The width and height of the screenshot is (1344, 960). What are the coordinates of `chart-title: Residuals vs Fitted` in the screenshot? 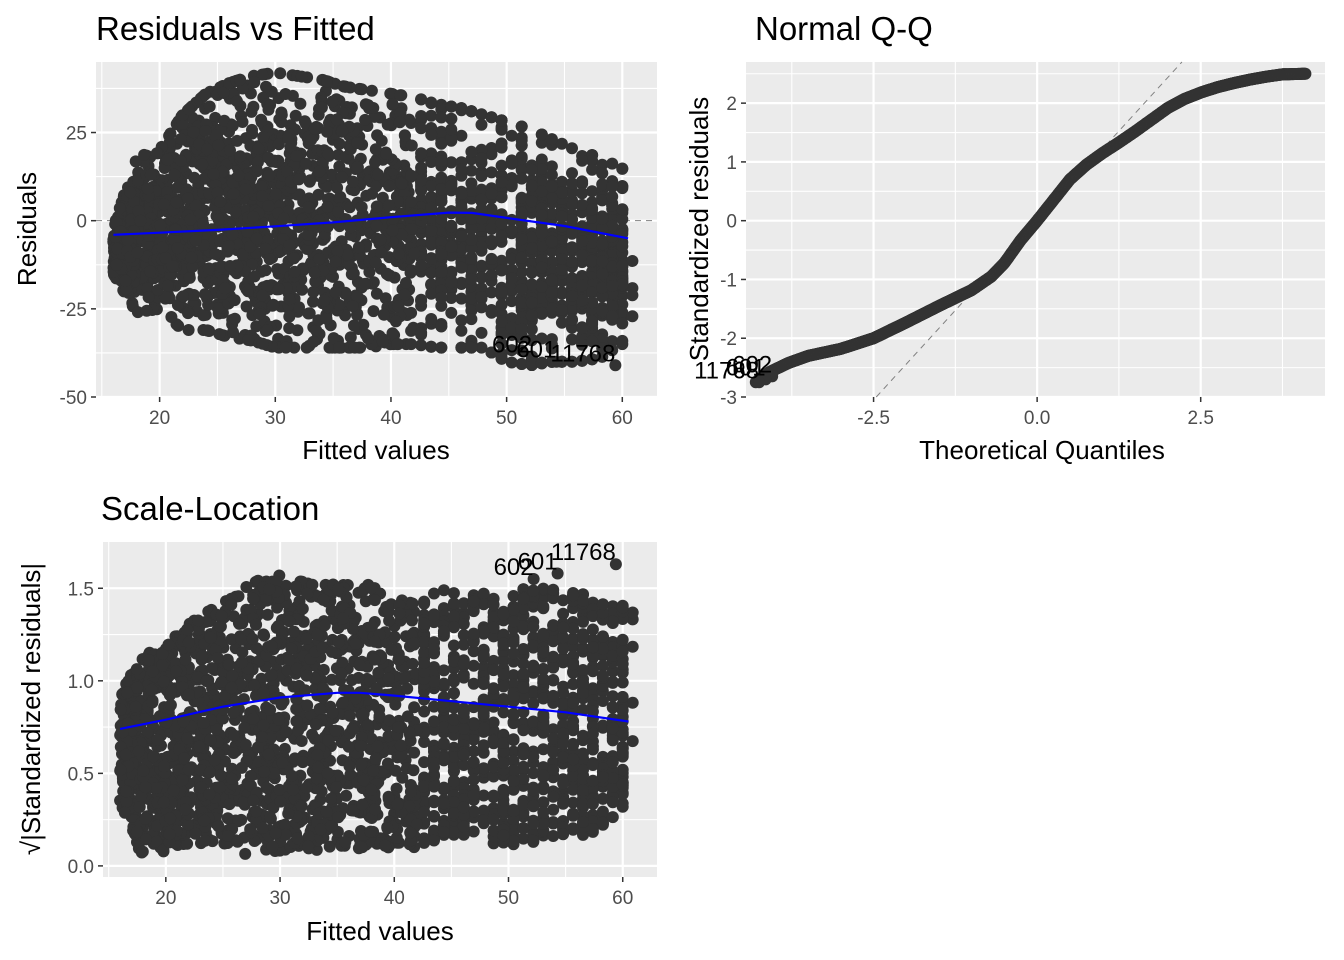 It's located at (235, 28).